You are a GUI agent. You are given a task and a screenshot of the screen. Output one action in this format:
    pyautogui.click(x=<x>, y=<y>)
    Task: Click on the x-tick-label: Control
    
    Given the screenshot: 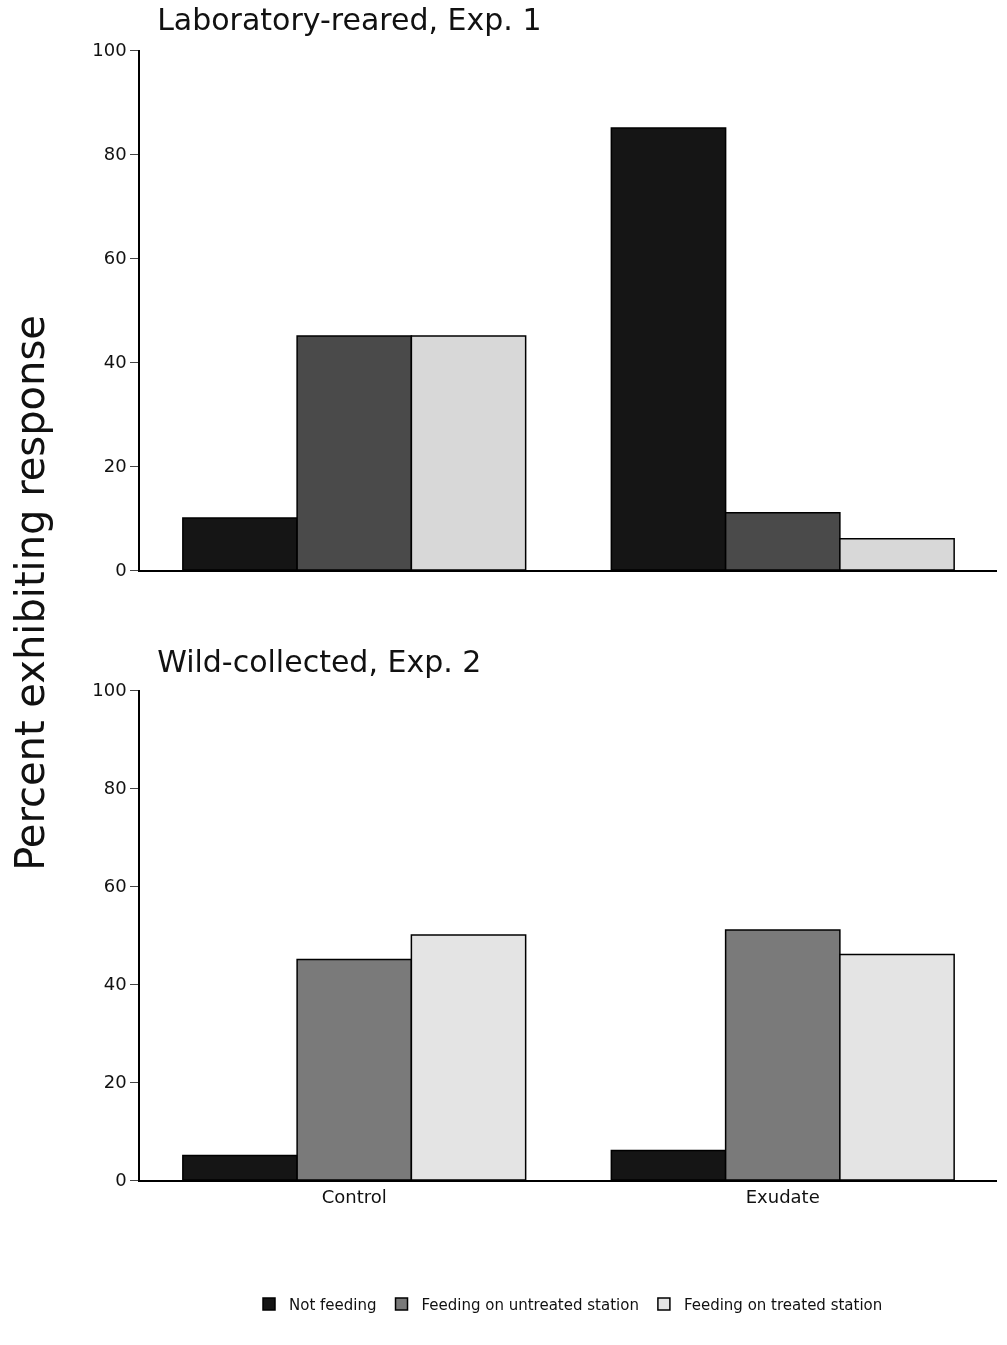 What is the action you would take?
    pyautogui.click(x=354, y=1197)
    